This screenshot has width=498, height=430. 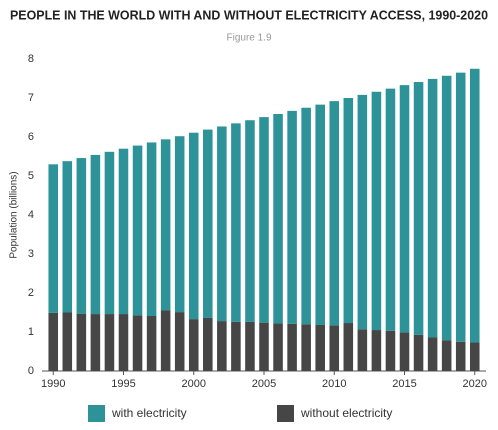 What do you see at coordinates (334, 384) in the screenshot?
I see `x-tick-label: 2010` at bounding box center [334, 384].